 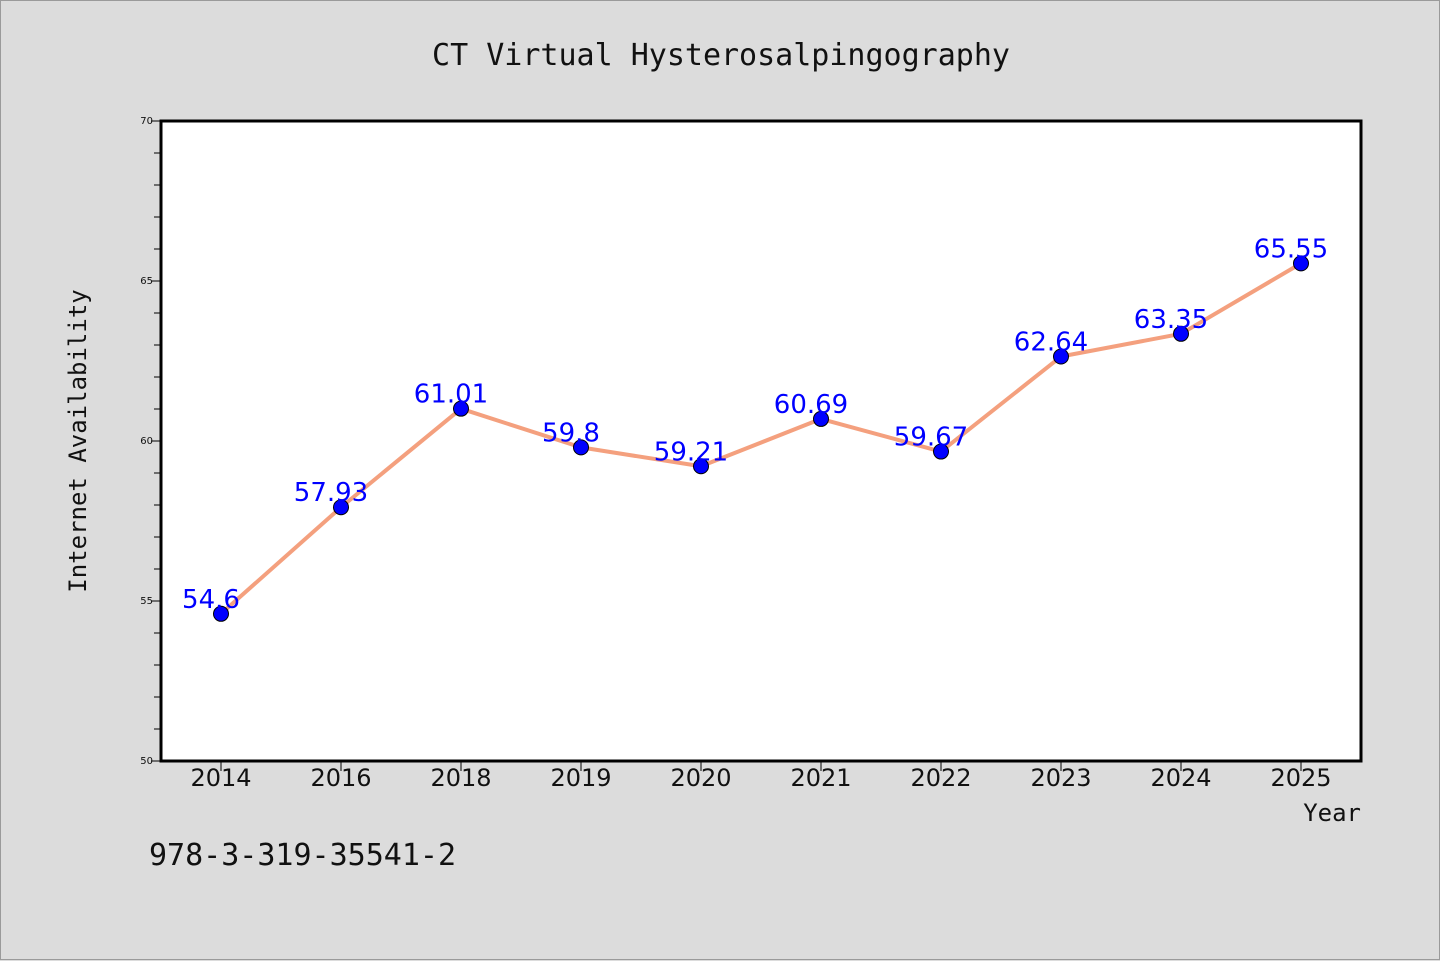 What do you see at coordinates (331, 493) in the screenshot?
I see `data-label: 57.93` at bounding box center [331, 493].